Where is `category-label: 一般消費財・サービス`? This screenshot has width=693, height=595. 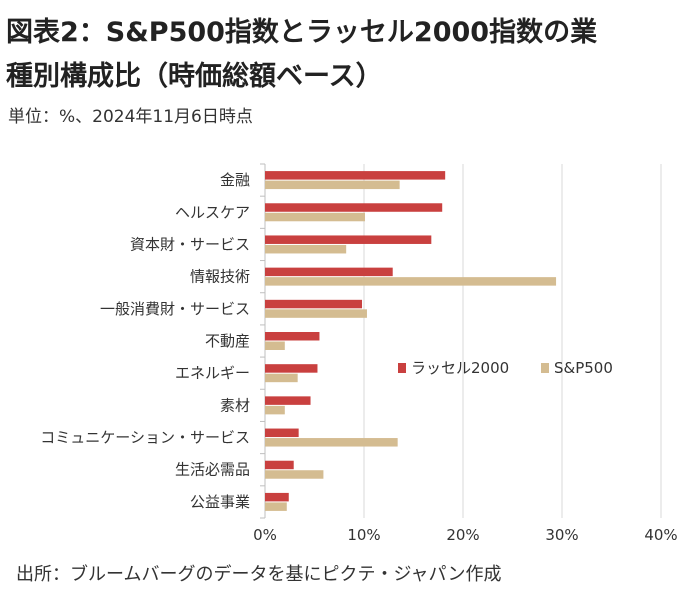
category-label: 一般消費財・サービス is located at coordinates (175, 309).